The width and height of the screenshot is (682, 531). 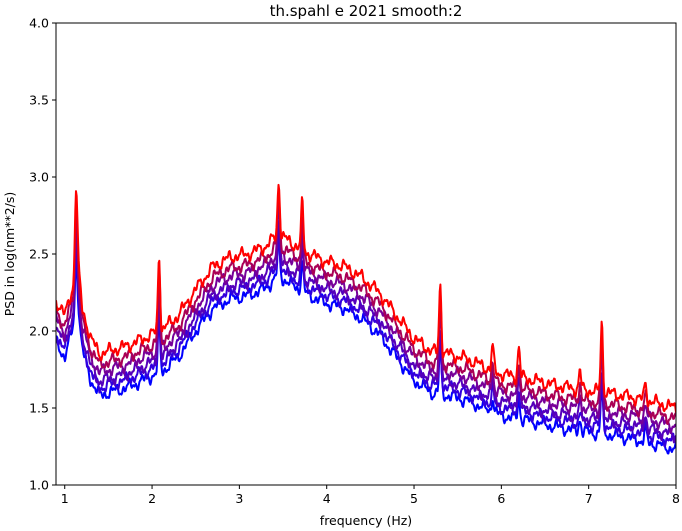 I want to click on x-tick-label: 8, so click(x=676, y=498).